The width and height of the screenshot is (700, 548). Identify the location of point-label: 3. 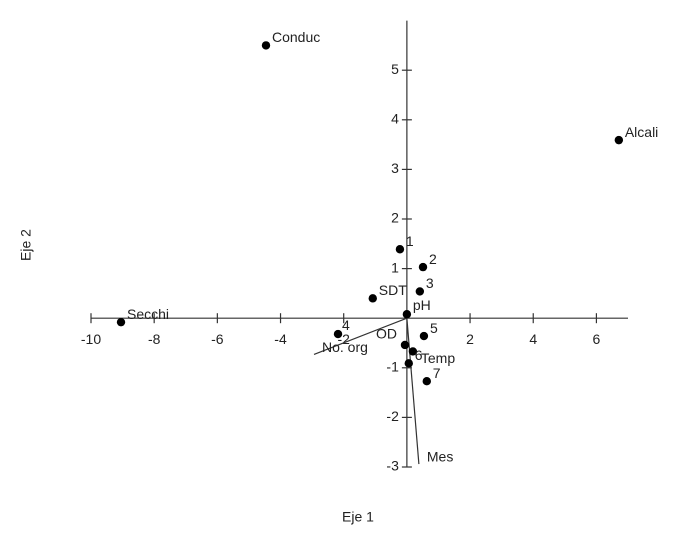
(430, 283).